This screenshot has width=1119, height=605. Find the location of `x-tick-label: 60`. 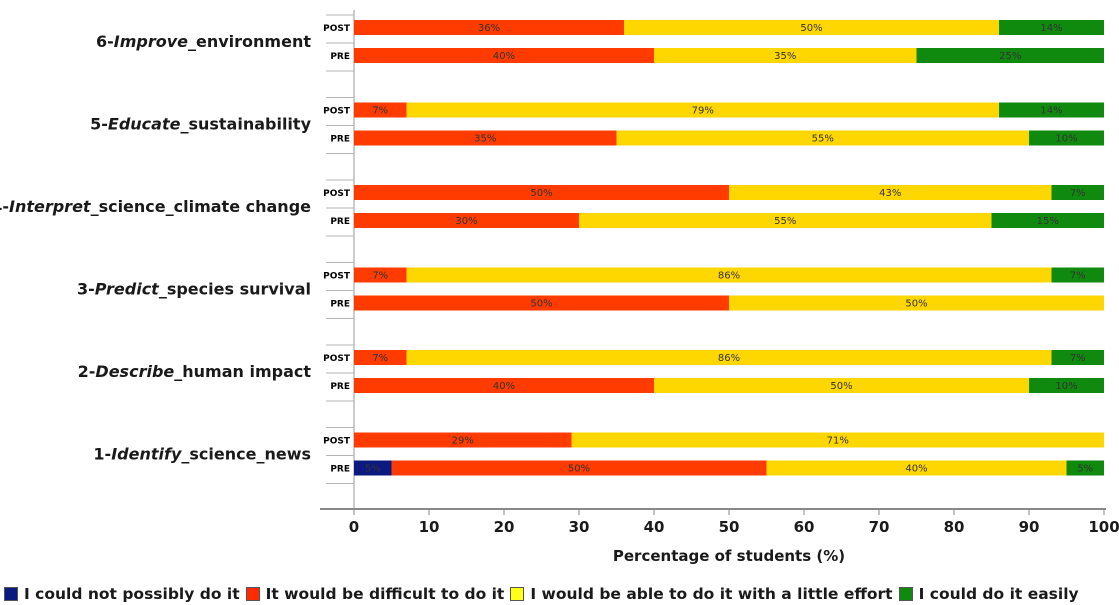

x-tick-label: 60 is located at coordinates (804, 527).